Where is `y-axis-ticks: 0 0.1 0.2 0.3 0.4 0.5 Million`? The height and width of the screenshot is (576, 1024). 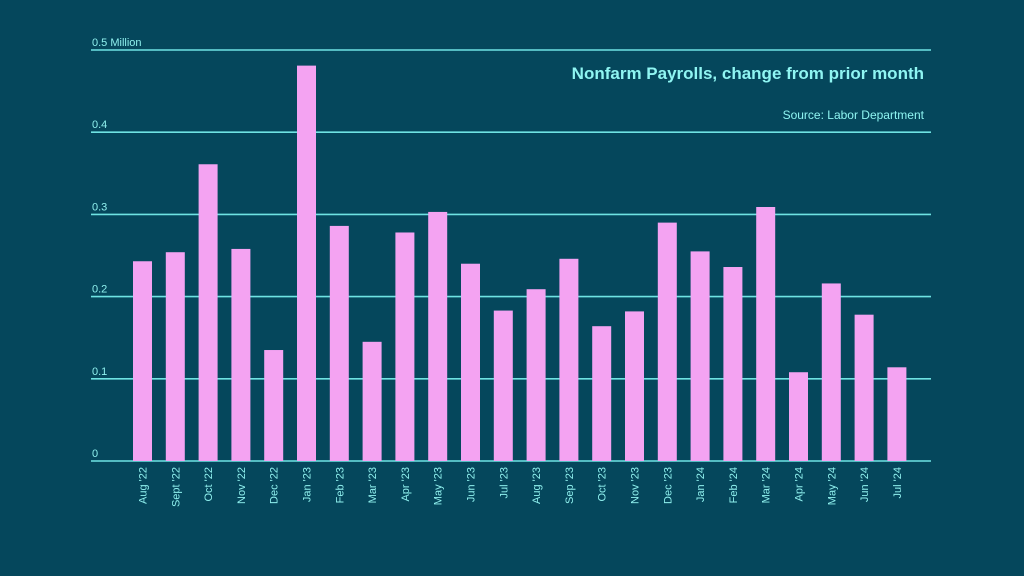
y-axis-ticks: 0 0.1 0.2 0.3 0.4 0.5 Million is located at coordinates (117, 248).